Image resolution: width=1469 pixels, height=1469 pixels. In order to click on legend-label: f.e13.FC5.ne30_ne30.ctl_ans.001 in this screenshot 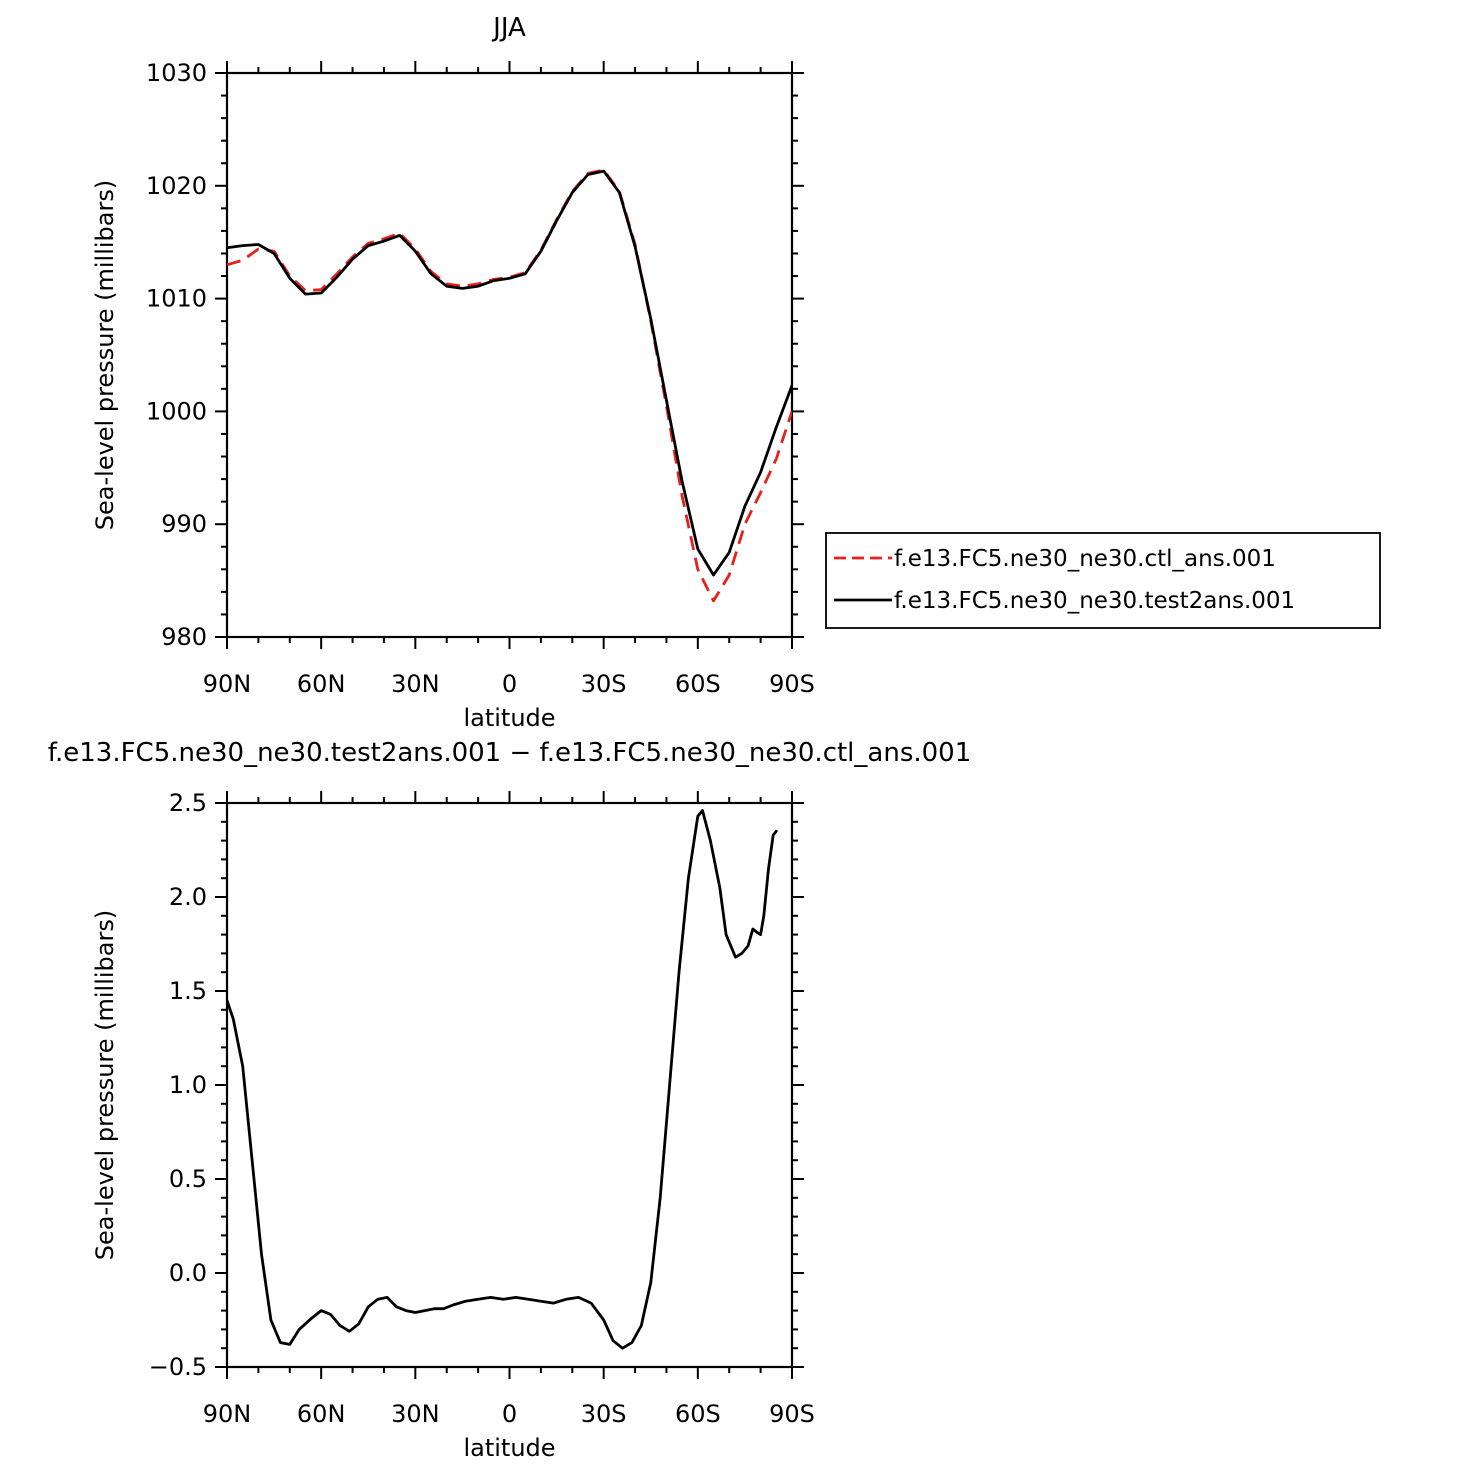, I will do `click(1085, 559)`.